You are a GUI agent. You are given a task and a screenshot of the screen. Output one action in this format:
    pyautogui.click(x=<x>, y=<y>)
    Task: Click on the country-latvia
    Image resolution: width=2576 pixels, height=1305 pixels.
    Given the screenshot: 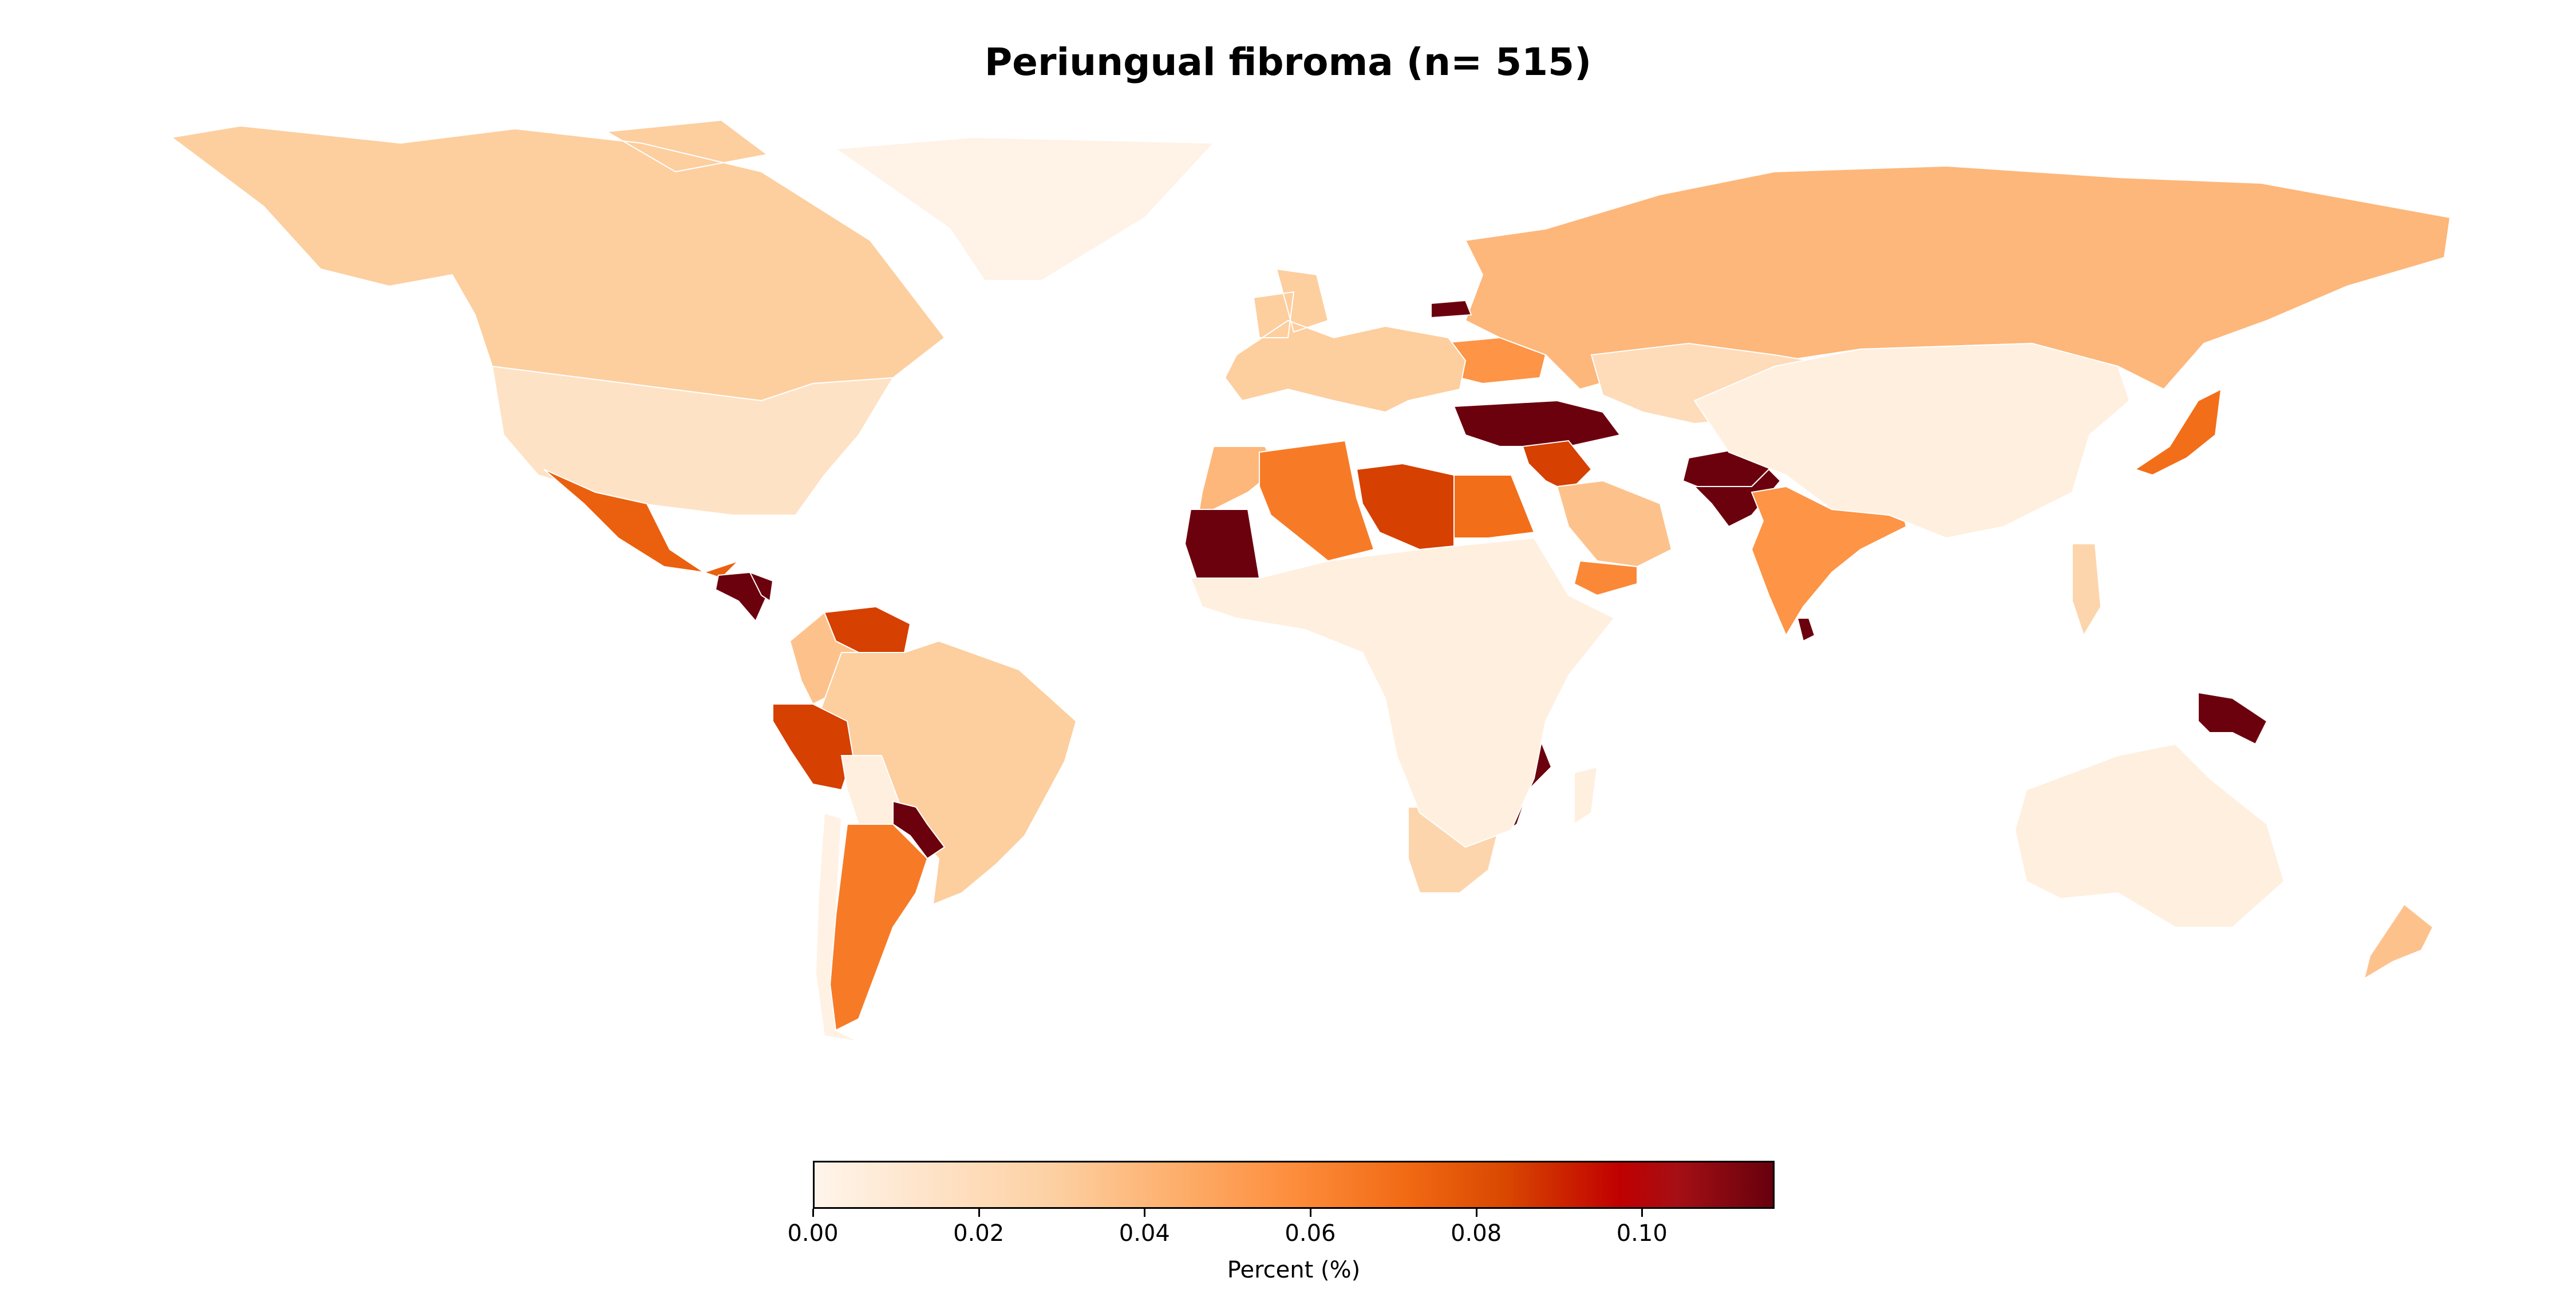 What is the action you would take?
    pyautogui.click(x=1451, y=309)
    